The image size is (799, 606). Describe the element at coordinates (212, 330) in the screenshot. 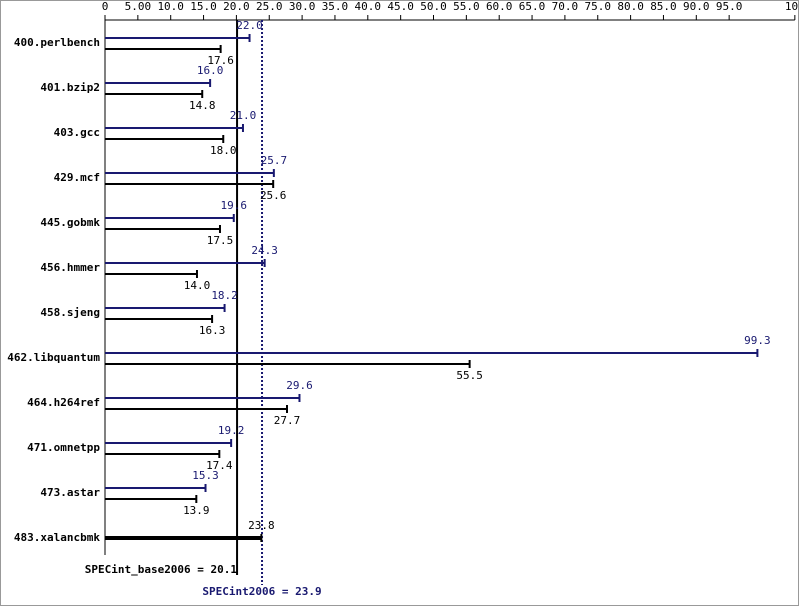

I see `value-label: 16.3` at that location.